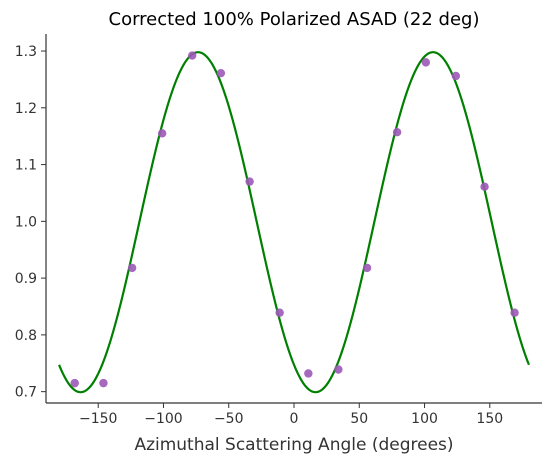 The width and height of the screenshot is (552, 465). What do you see at coordinates (359, 419) in the screenshot?
I see `x-tick-label: 50` at bounding box center [359, 419].